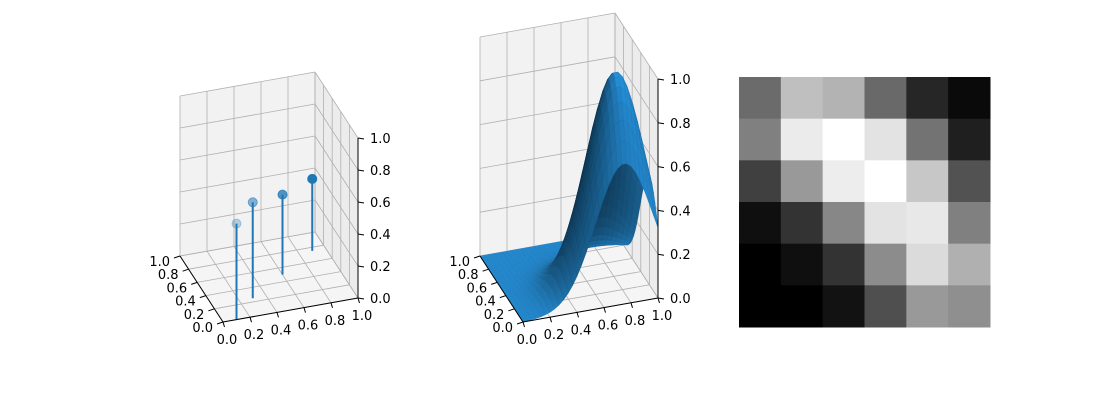  What do you see at coordinates (380, 171) in the screenshot?
I see `stem-z-tick-label: 0.8` at bounding box center [380, 171].